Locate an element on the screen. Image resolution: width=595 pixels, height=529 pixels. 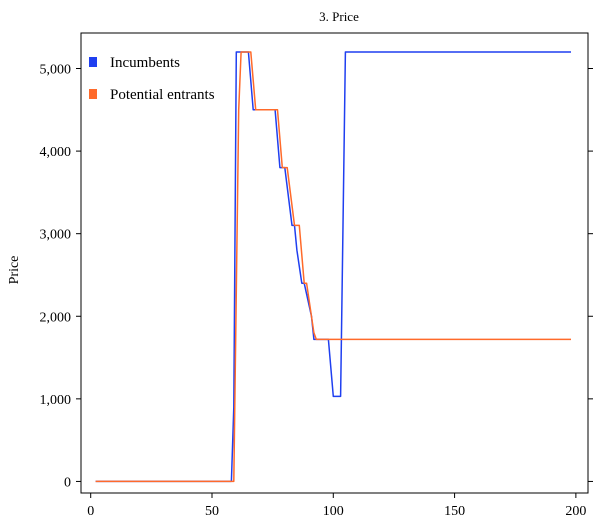
legend-label: Incumbents is located at coordinates (145, 63).